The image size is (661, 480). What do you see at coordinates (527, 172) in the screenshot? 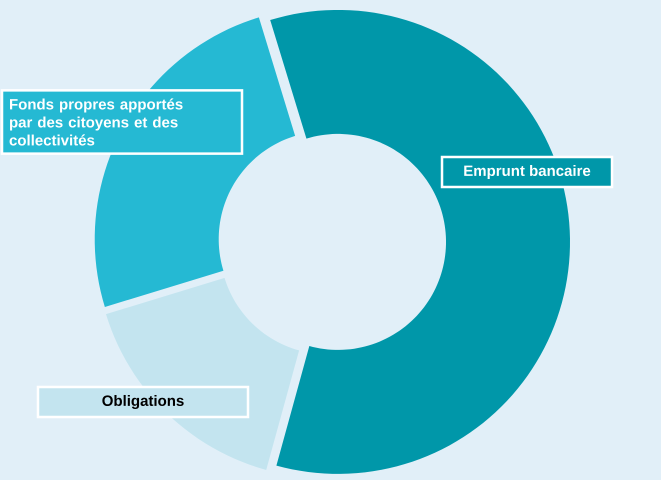
I see `slice-label: Emprunt bancaire` at bounding box center [527, 172].